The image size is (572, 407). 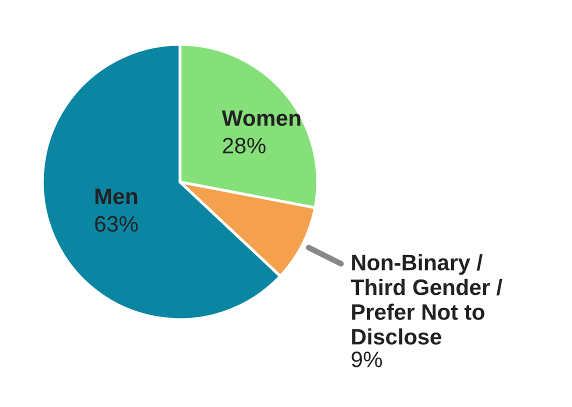 What do you see at coordinates (116, 224) in the screenshot?
I see `data-label: 63%` at bounding box center [116, 224].